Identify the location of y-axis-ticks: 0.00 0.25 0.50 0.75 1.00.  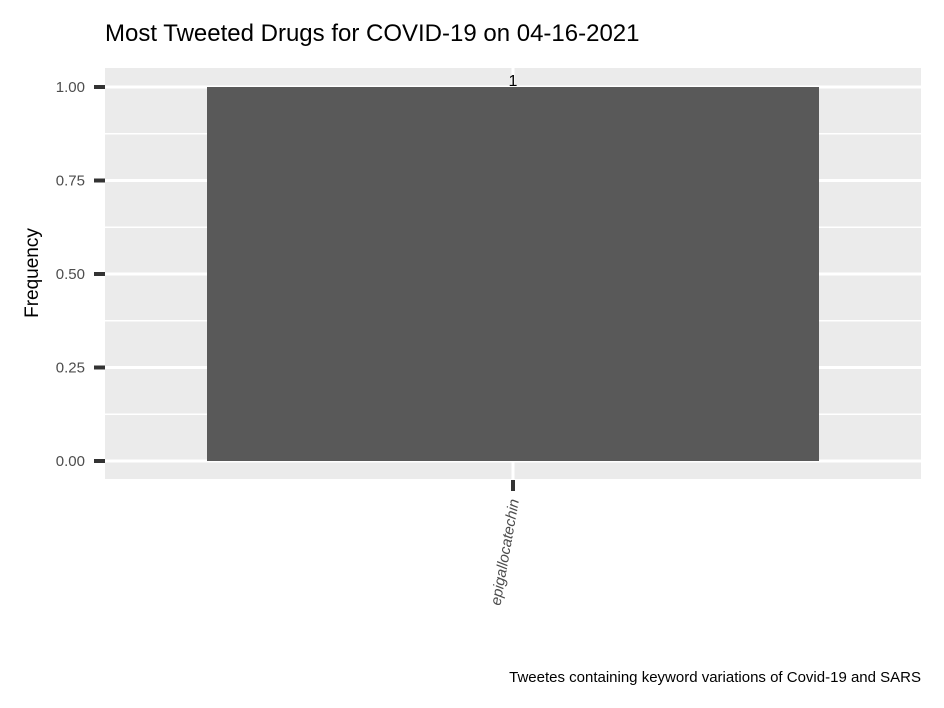
(80, 274).